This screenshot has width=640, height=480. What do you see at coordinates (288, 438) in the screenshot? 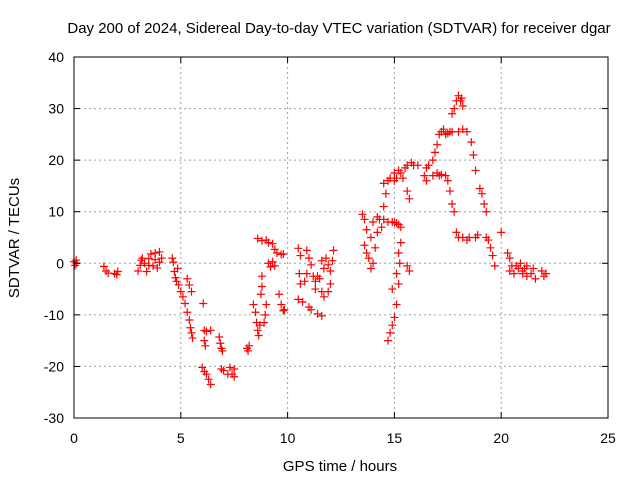
I see `x-tick-label: 10` at bounding box center [288, 438].